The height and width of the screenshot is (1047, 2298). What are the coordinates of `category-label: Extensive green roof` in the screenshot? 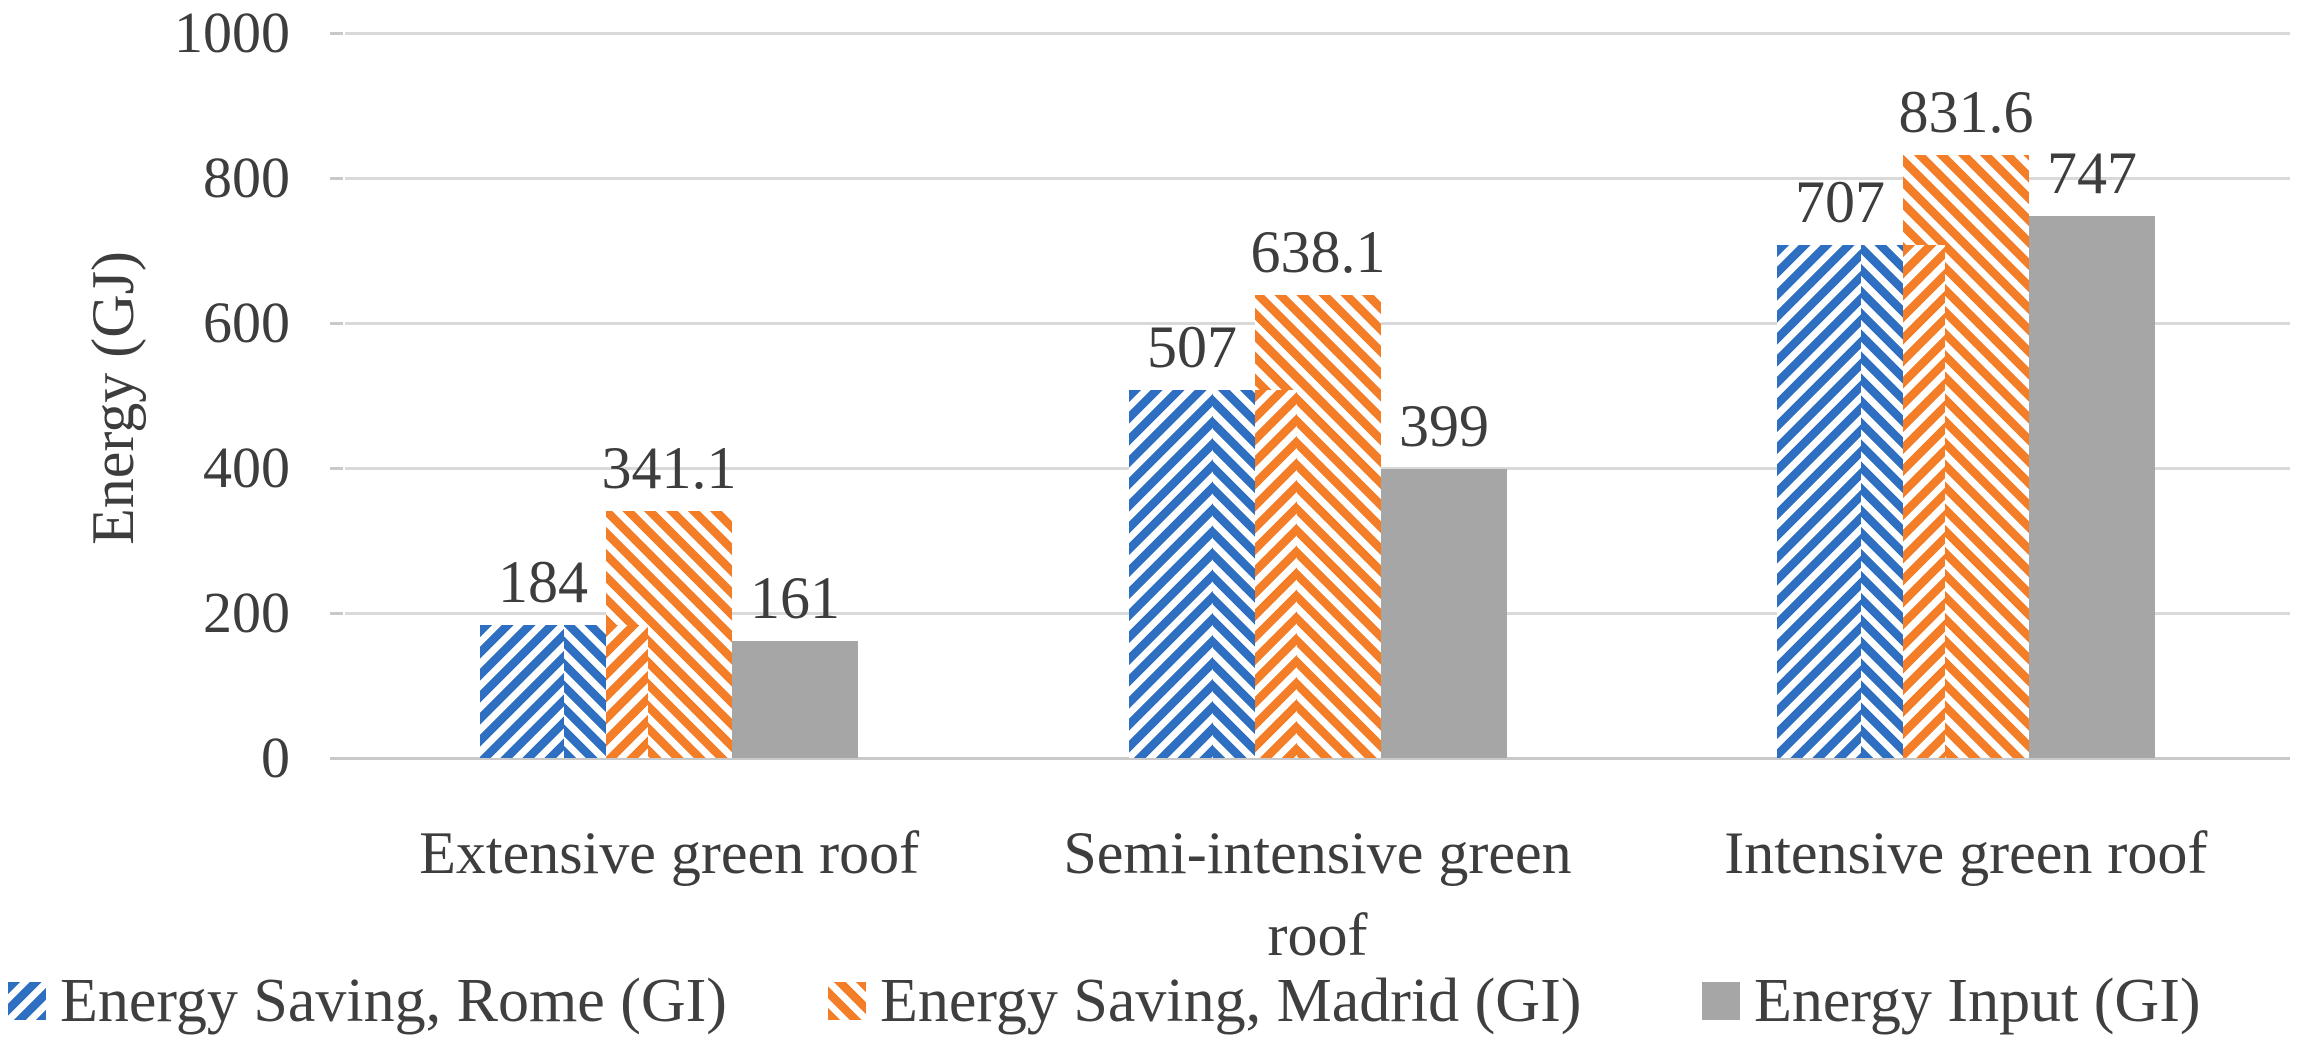 It's located at (669, 853).